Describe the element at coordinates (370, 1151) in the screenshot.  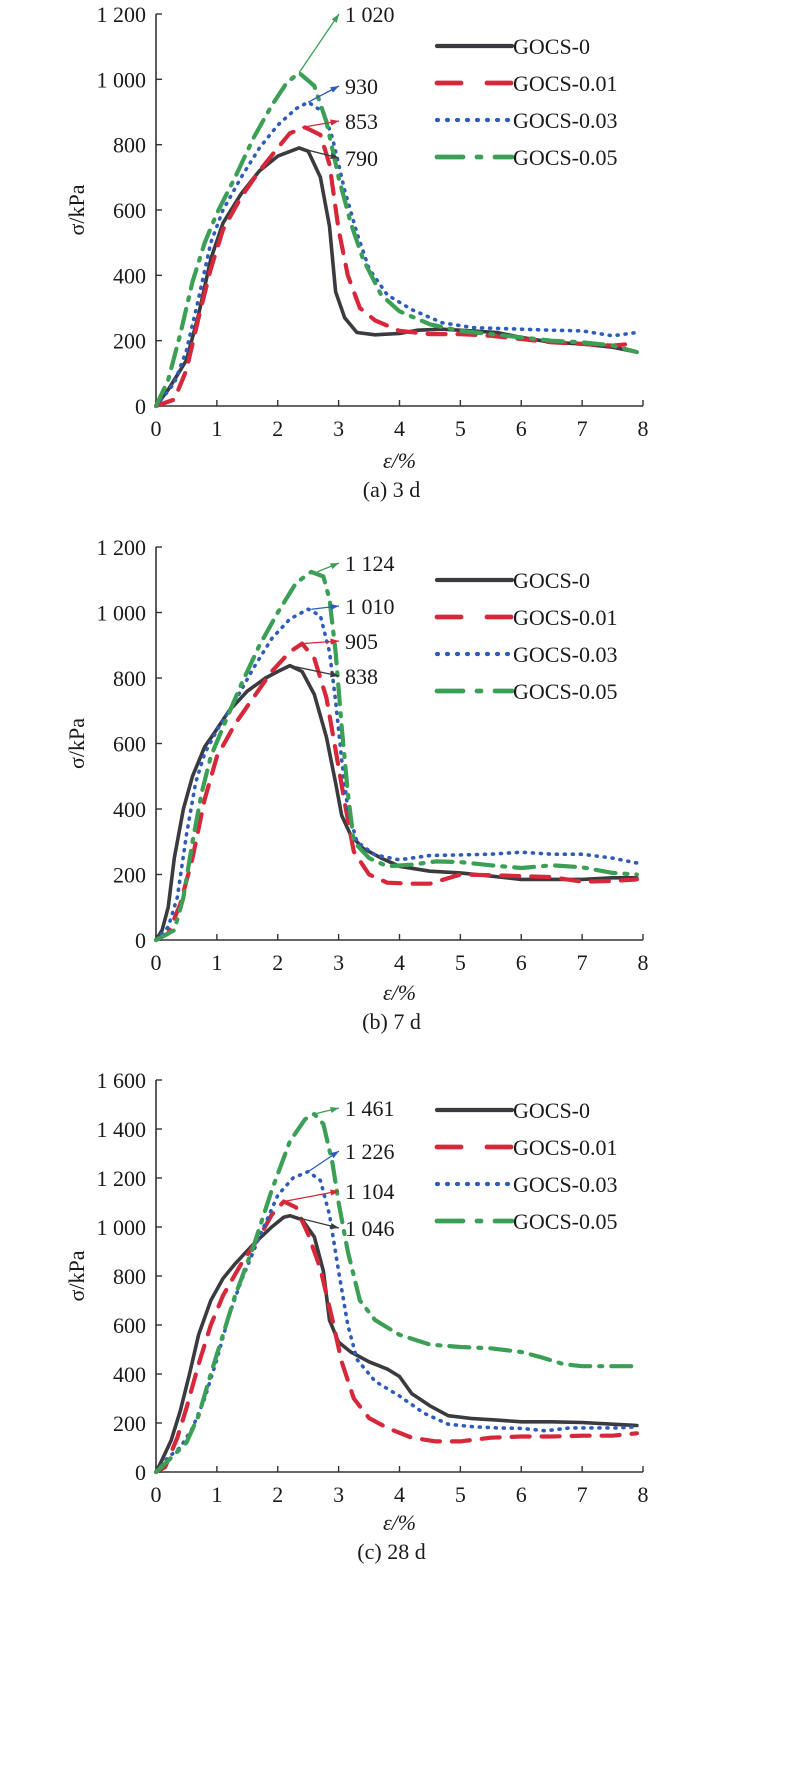
I see `peak-label: 1 226` at that location.